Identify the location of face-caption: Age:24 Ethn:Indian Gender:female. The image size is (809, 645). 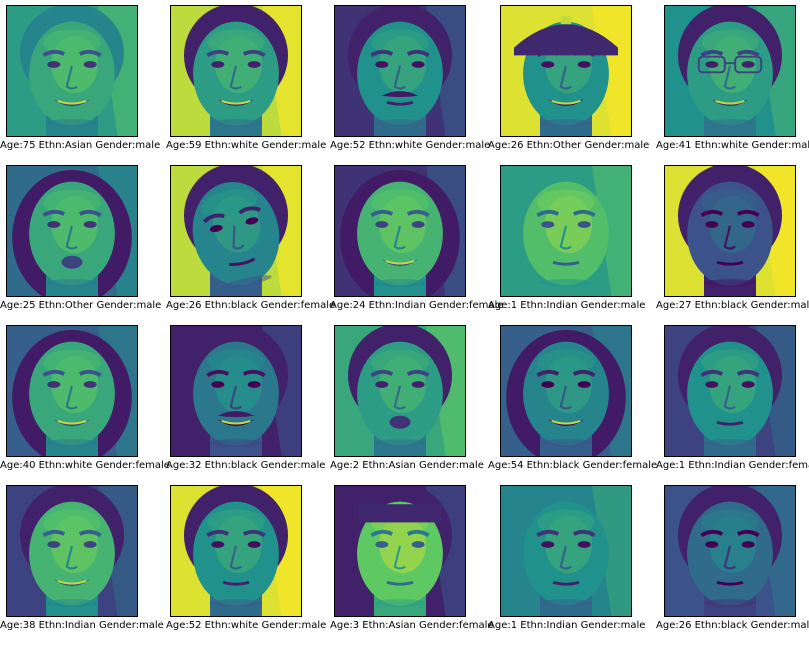
(417, 305).